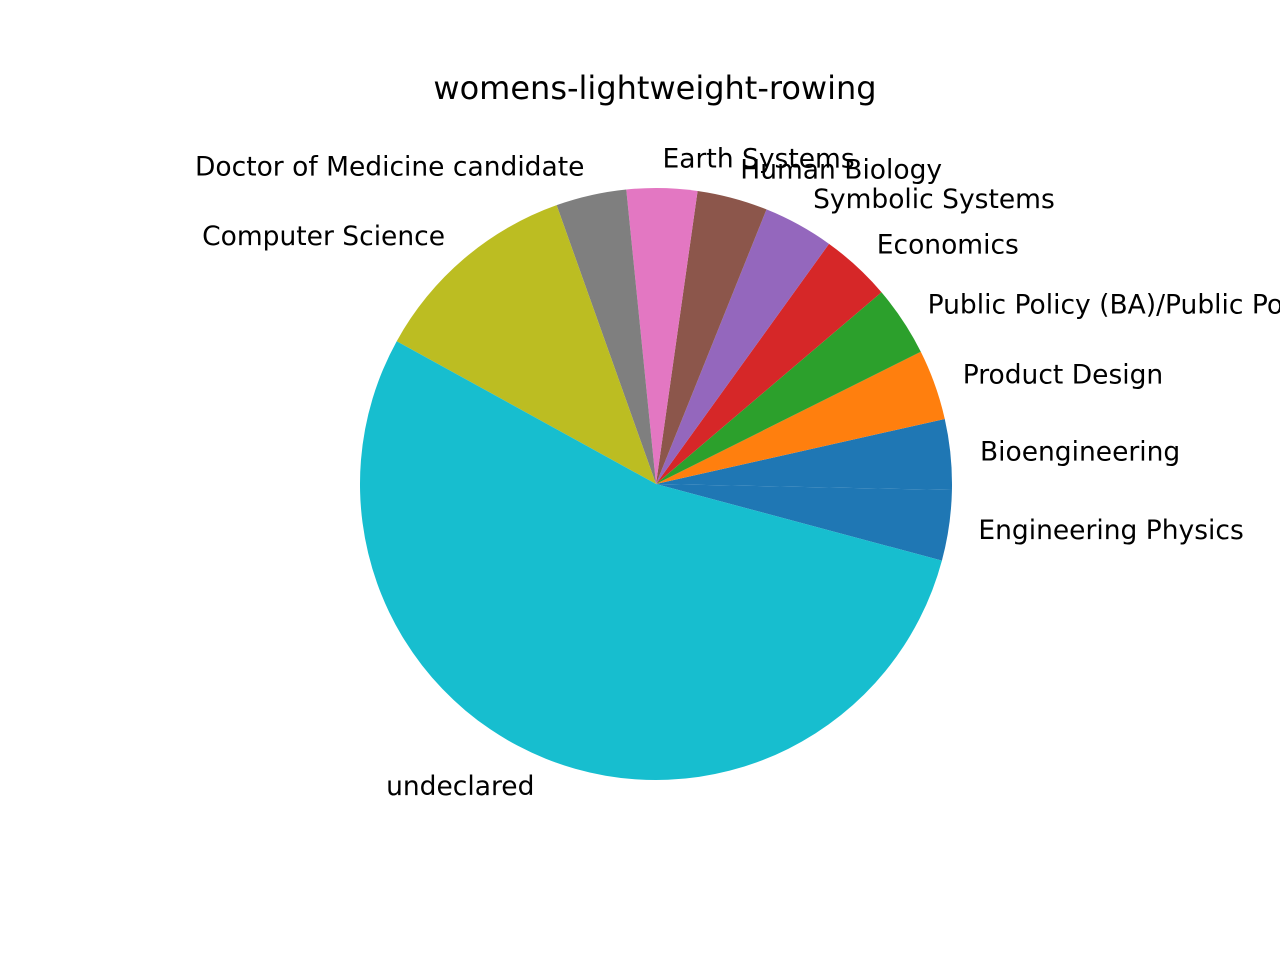  What do you see at coordinates (948, 245) in the screenshot?
I see `pie-label-economics: Economics` at bounding box center [948, 245].